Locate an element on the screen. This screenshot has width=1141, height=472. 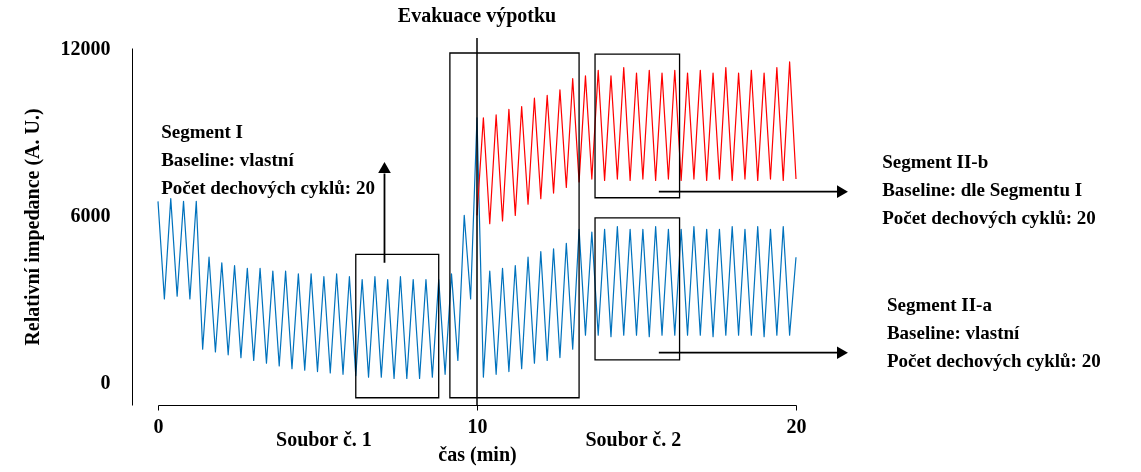
x-tick-label: 0 is located at coordinates (158, 425).